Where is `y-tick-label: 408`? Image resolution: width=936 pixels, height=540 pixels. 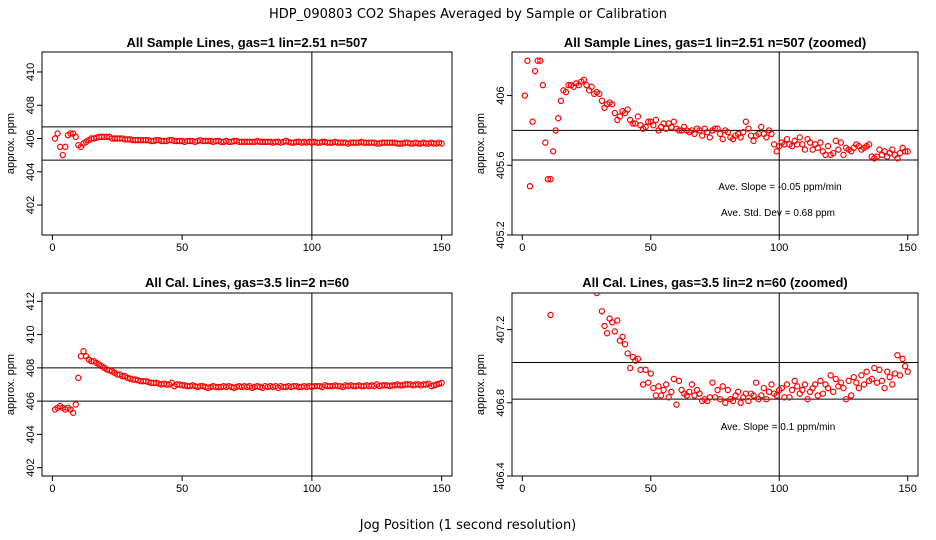 y-tick-label: 408 is located at coordinates (31, 368).